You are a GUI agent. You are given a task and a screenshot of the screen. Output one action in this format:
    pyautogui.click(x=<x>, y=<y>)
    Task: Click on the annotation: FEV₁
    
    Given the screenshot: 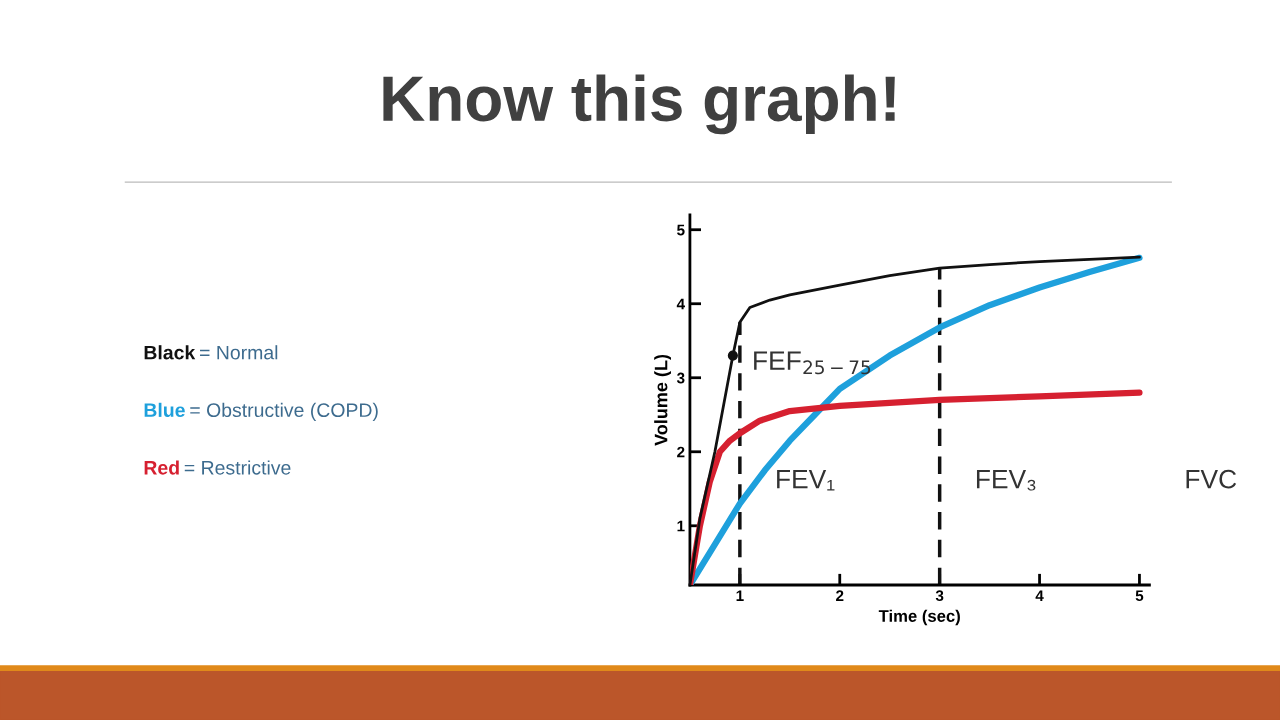 What is the action you would take?
    pyautogui.click(x=806, y=480)
    